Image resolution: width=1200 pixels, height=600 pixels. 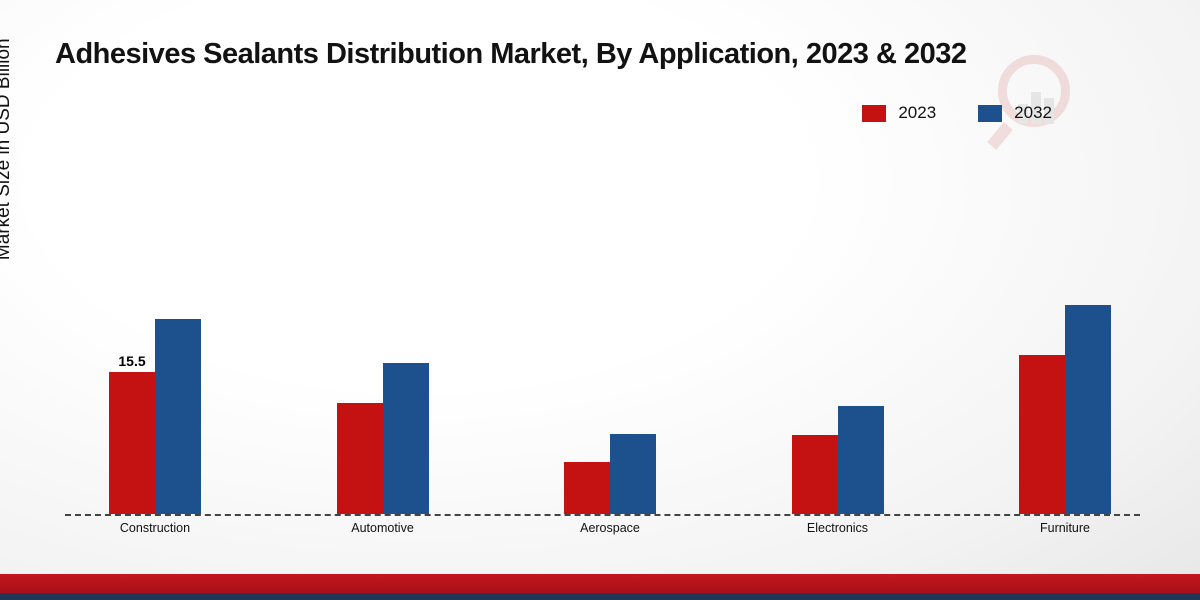 What do you see at coordinates (600, 596) in the screenshot?
I see `footer-navy-stripe` at bounding box center [600, 596].